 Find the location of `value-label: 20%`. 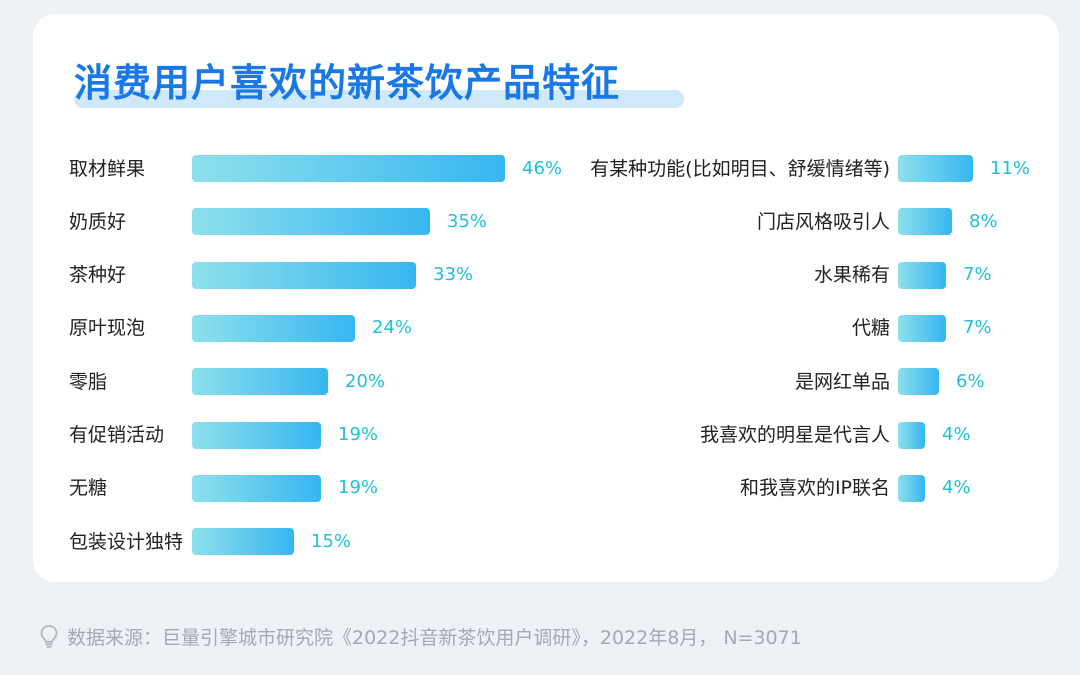

value-label: 20% is located at coordinates (365, 381).